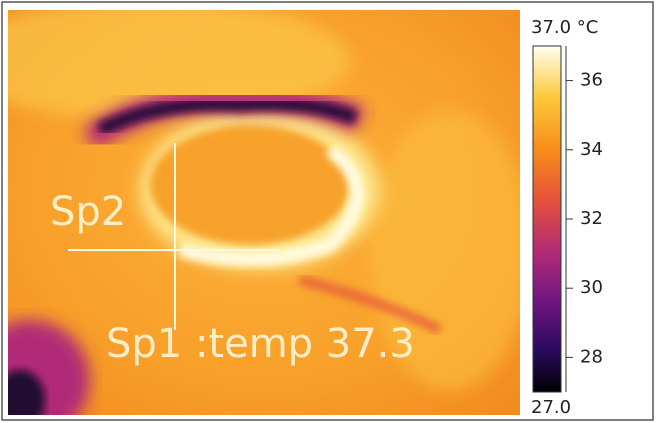 Image resolution: width=656 pixels, height=423 pixels. Describe the element at coordinates (591, 149) in the screenshot. I see `tick-label: 34` at that location.